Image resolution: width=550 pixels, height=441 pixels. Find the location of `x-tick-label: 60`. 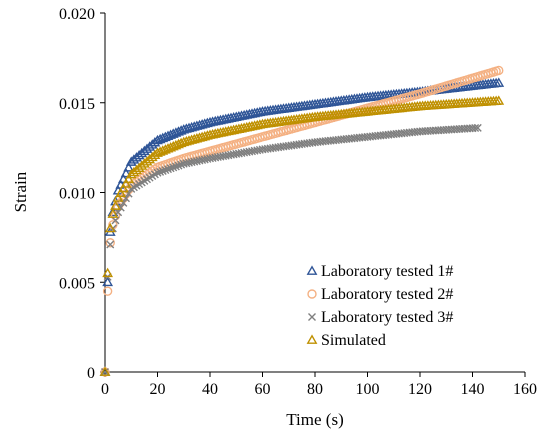

x-tick-label: 60 is located at coordinates (263, 389).